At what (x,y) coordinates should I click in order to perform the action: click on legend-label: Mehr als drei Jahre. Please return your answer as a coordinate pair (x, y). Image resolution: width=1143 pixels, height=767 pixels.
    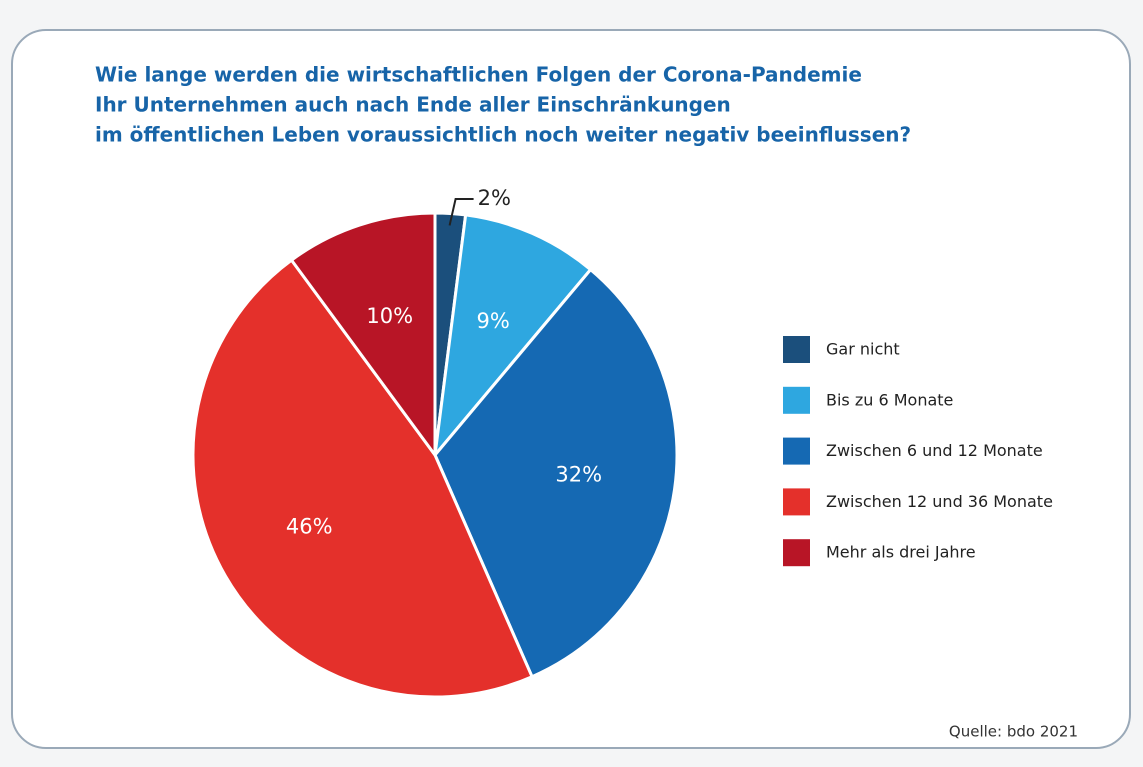
    Looking at the image, I should click on (901, 552).